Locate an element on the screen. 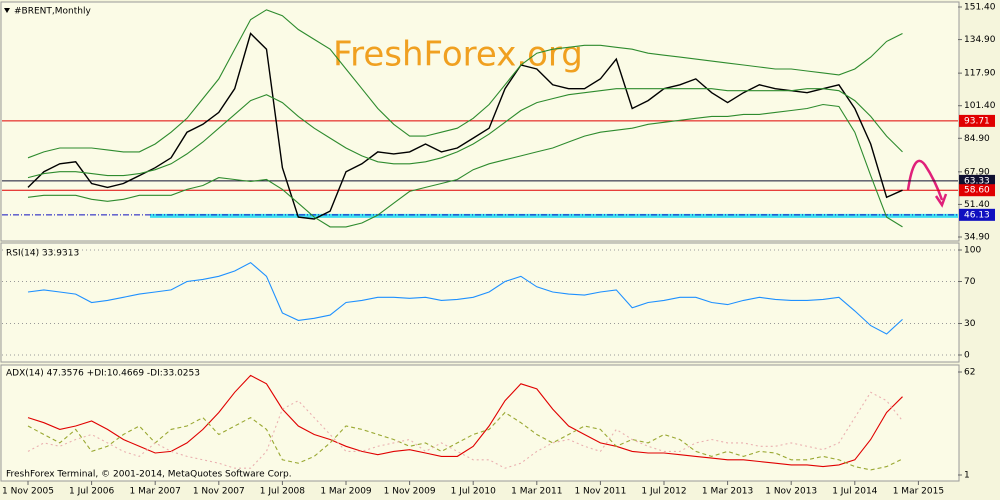 The height and width of the screenshot is (500, 1000). y-tick-label: 51.40 is located at coordinates (977, 205).